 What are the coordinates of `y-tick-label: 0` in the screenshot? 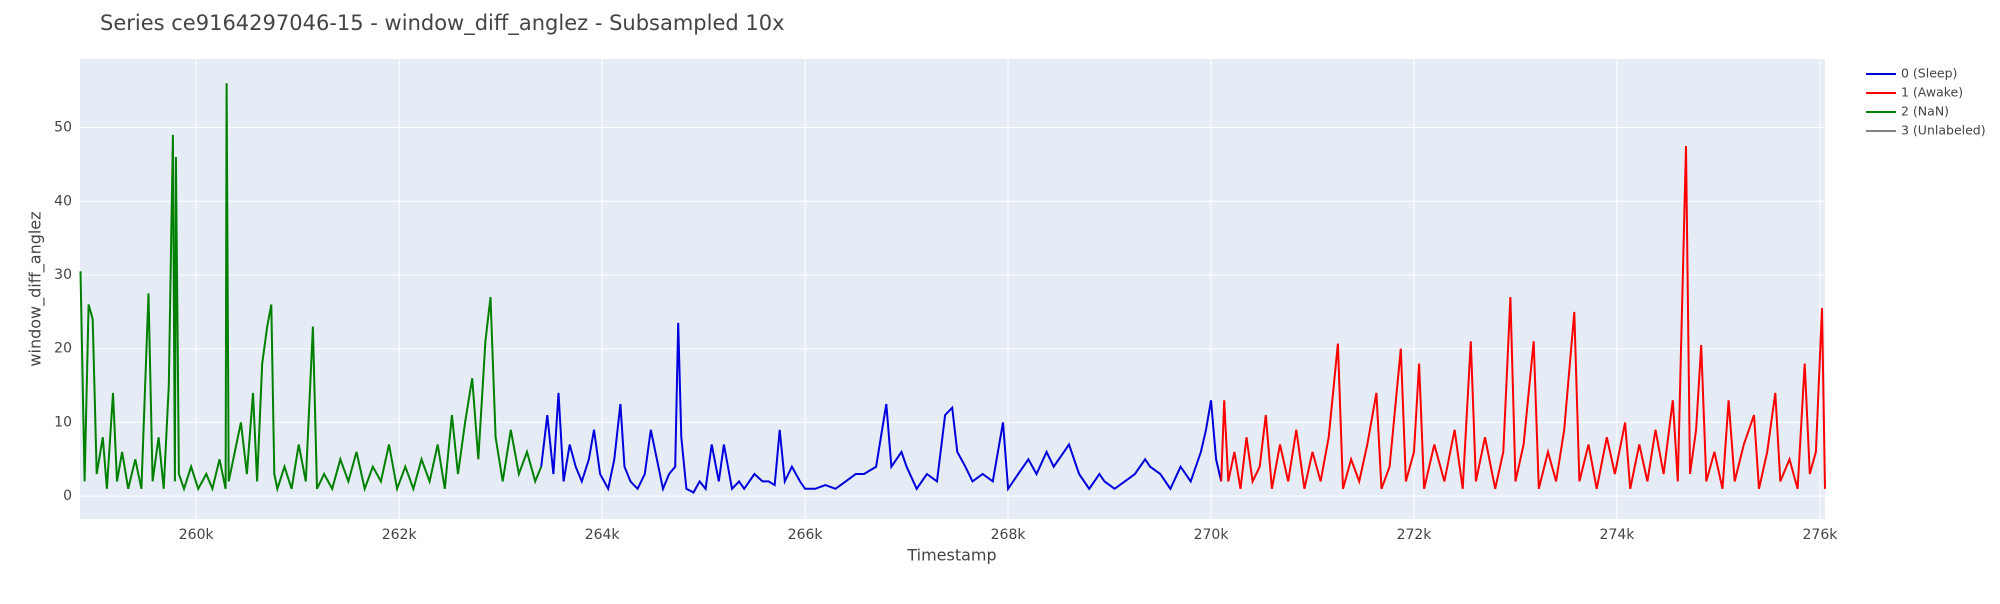 It's located at (67, 496).